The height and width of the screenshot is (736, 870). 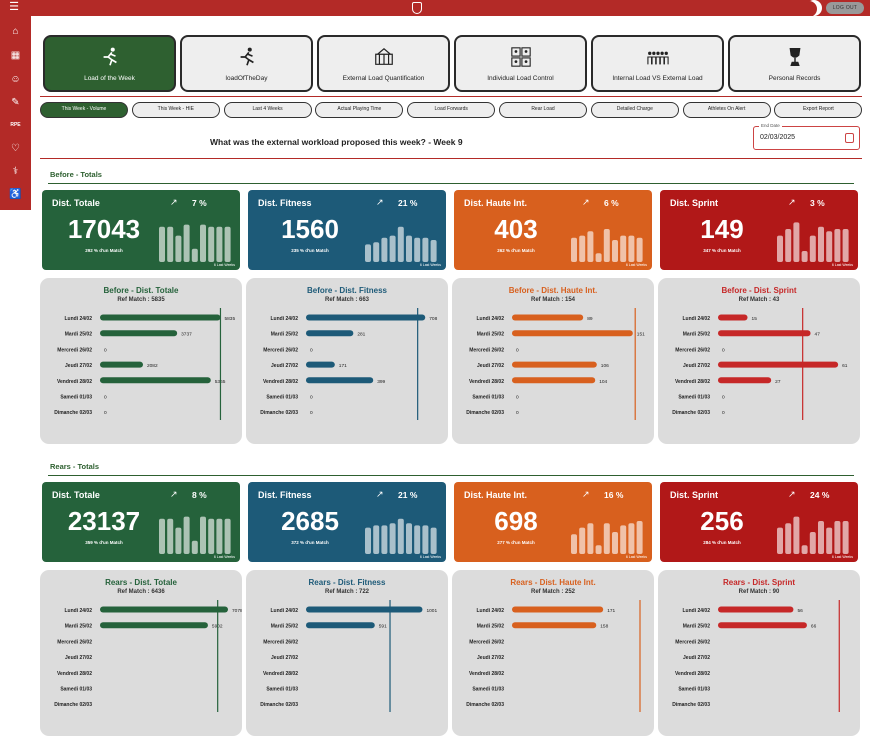 I want to click on kpi-value: 403, so click(x=516, y=229).